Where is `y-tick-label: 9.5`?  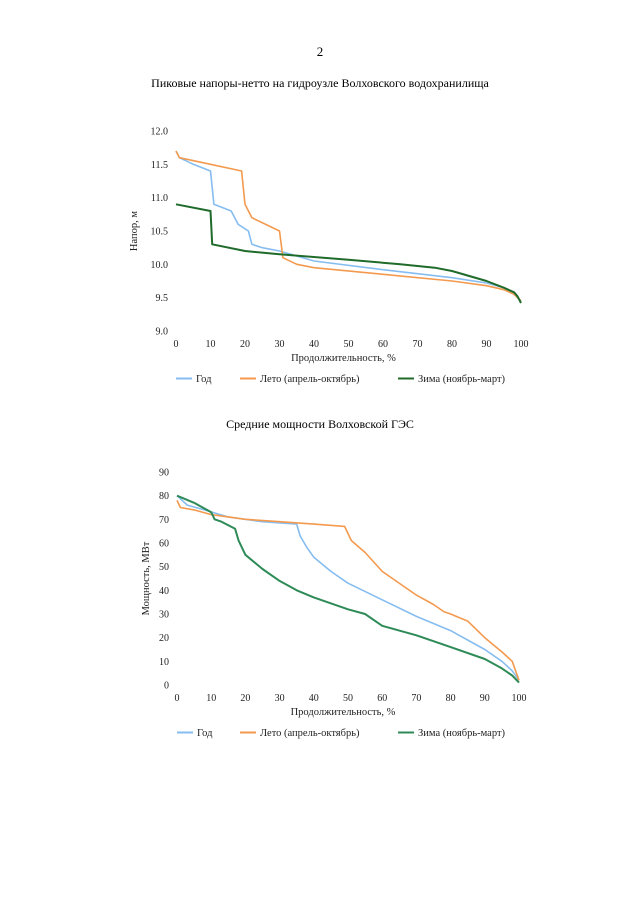 y-tick-label: 9.5 is located at coordinates (162, 298).